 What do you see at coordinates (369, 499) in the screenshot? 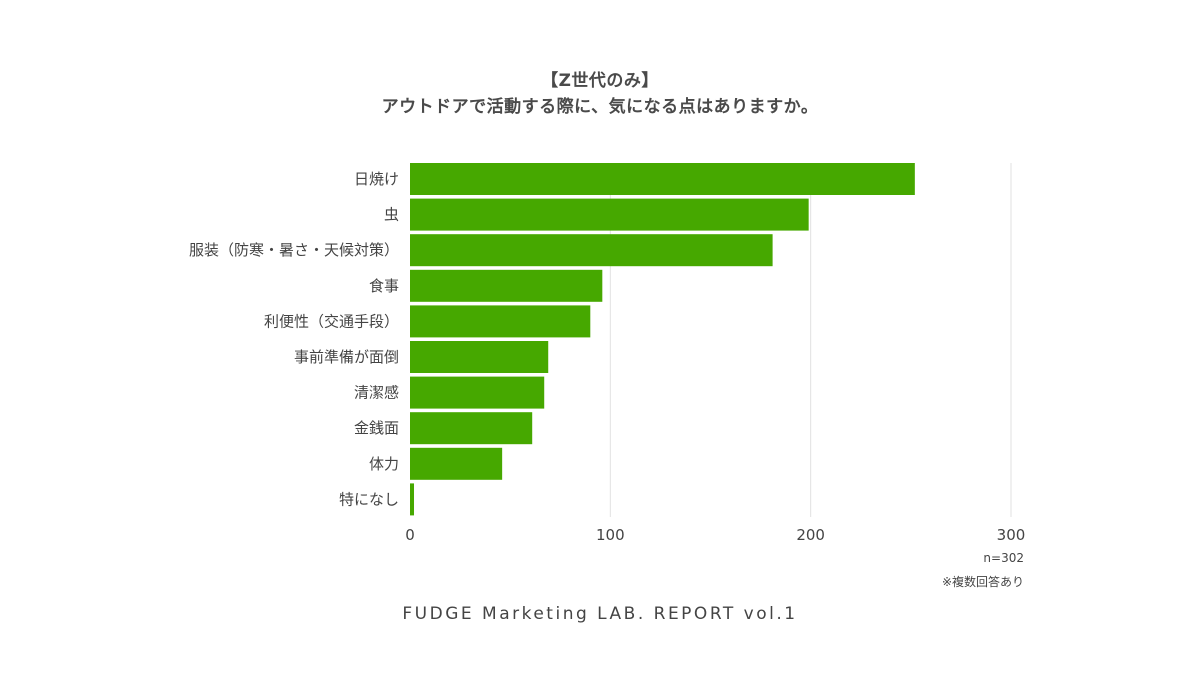
I see `category-label: 特になし` at bounding box center [369, 499].